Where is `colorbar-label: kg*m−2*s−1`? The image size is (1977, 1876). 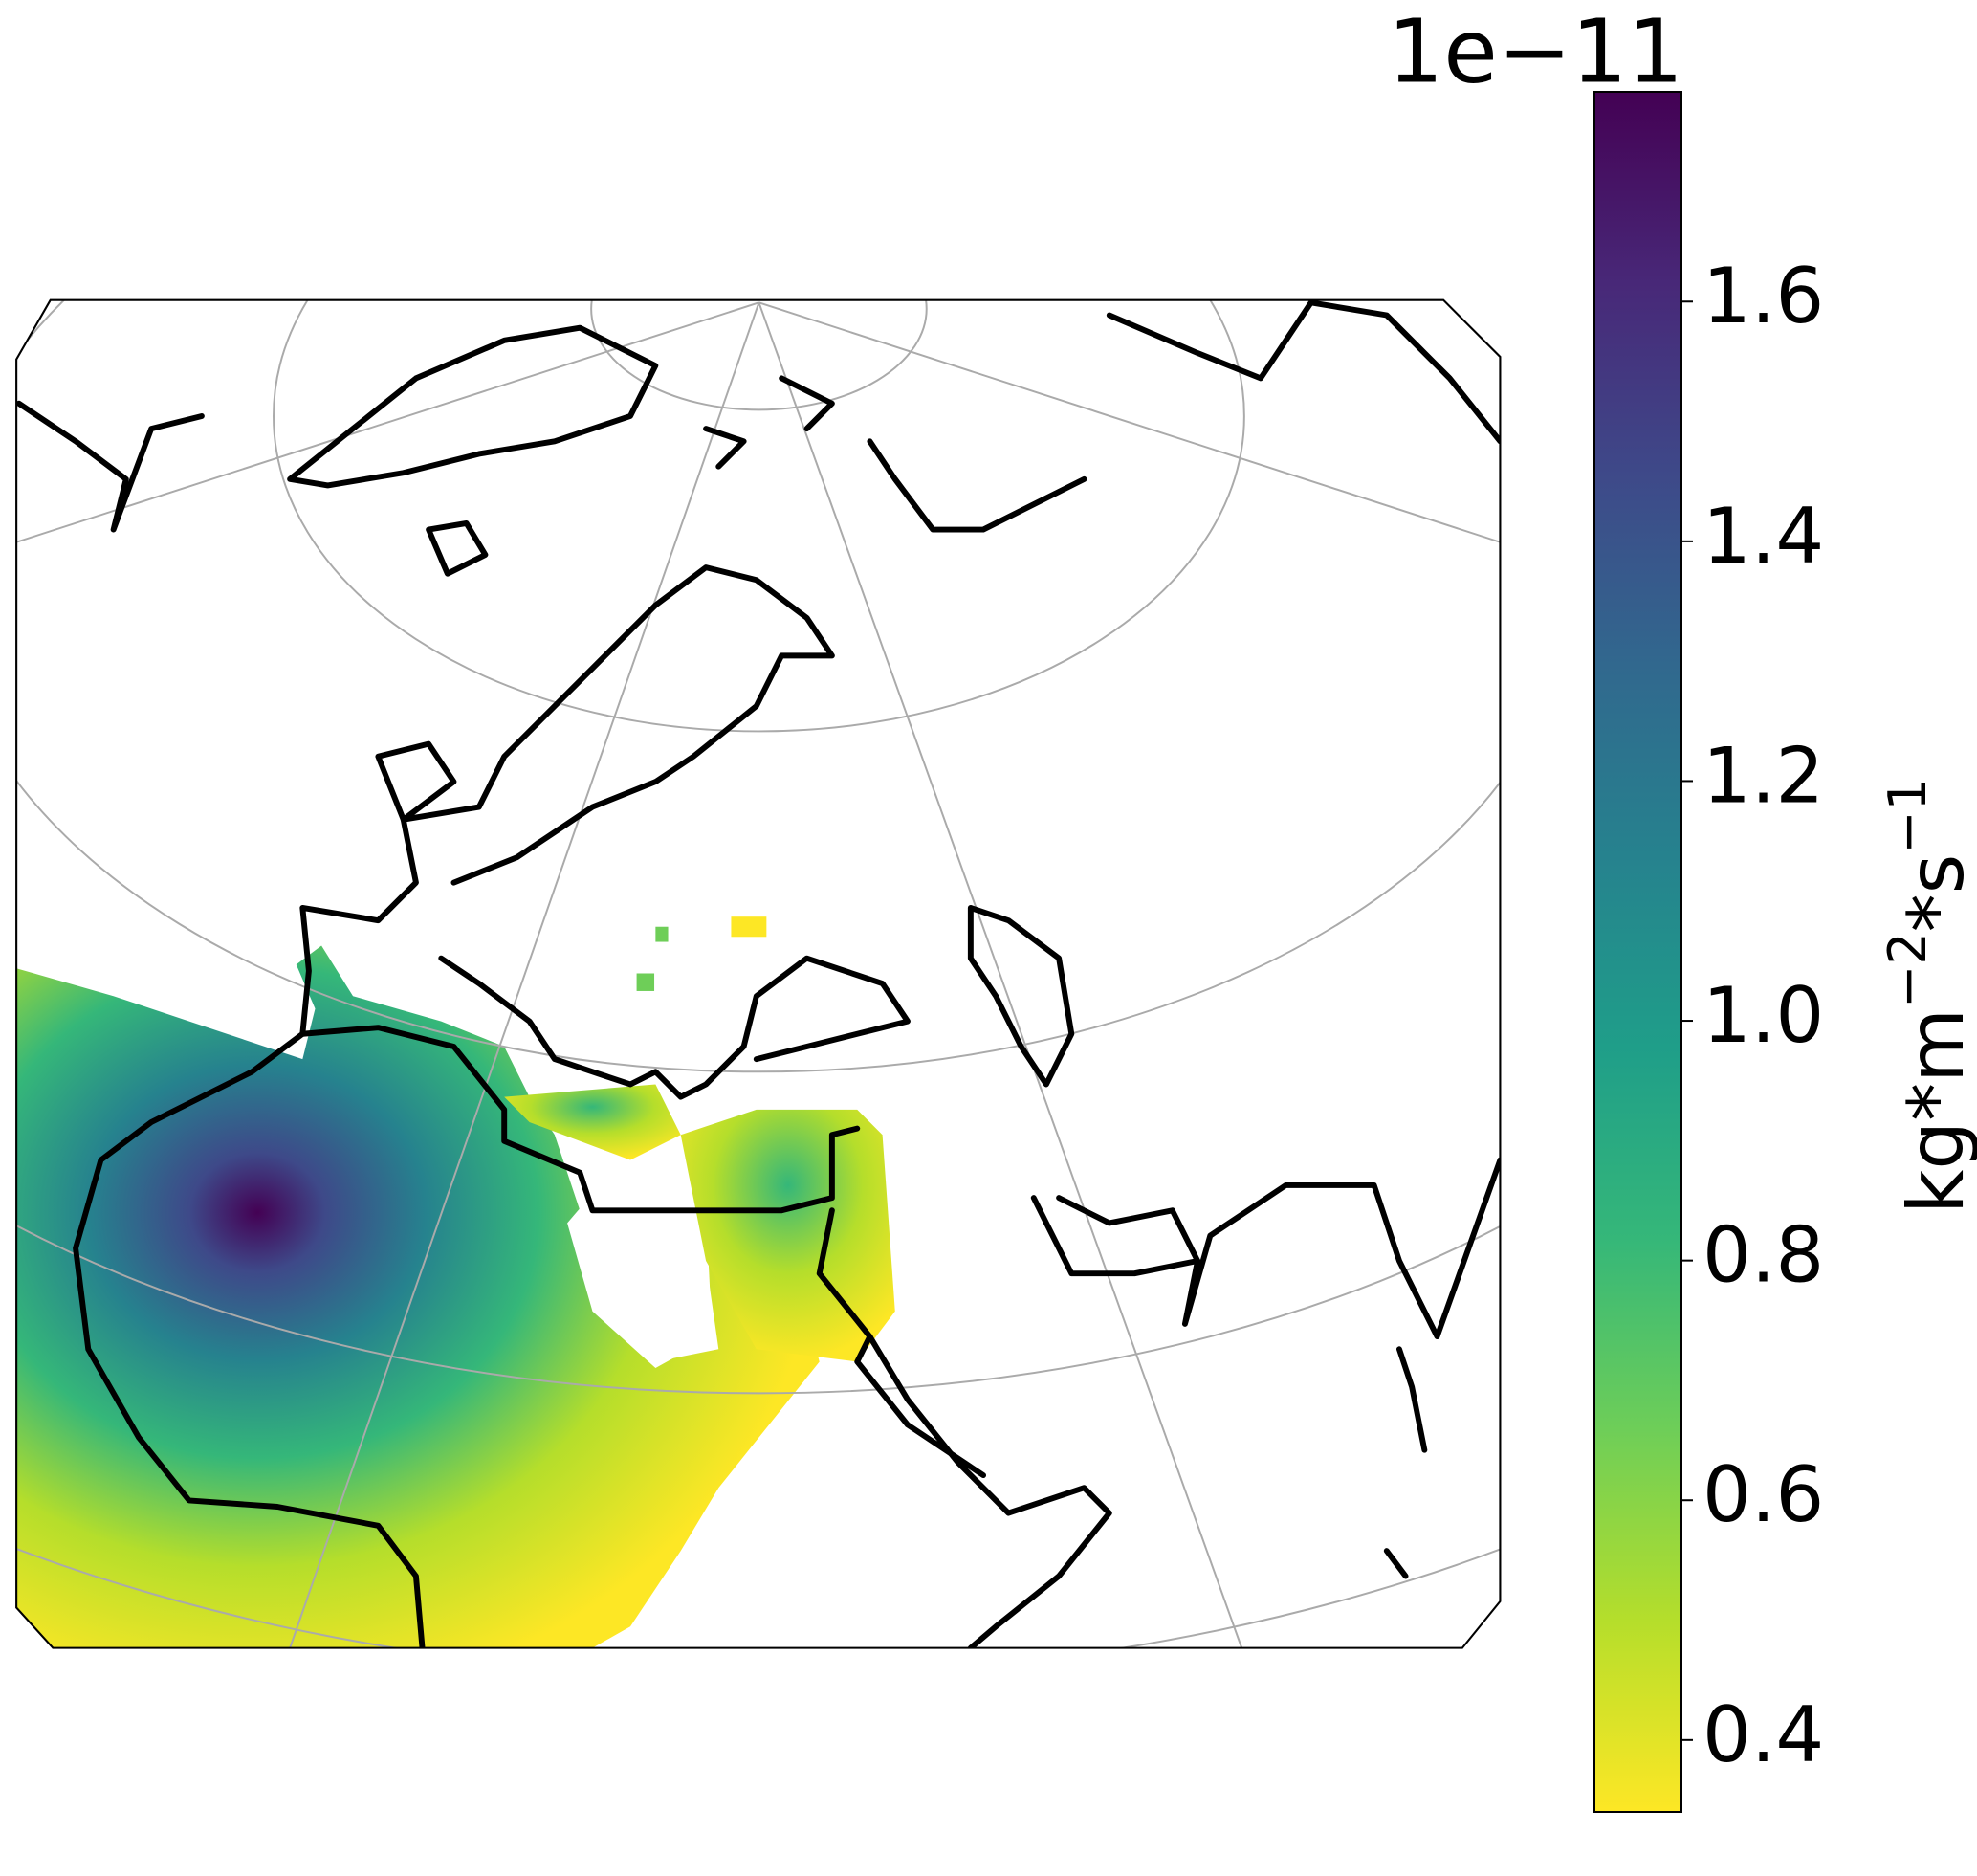
colorbar-label: kg*m−2*s−1 is located at coordinates (1927, 996).